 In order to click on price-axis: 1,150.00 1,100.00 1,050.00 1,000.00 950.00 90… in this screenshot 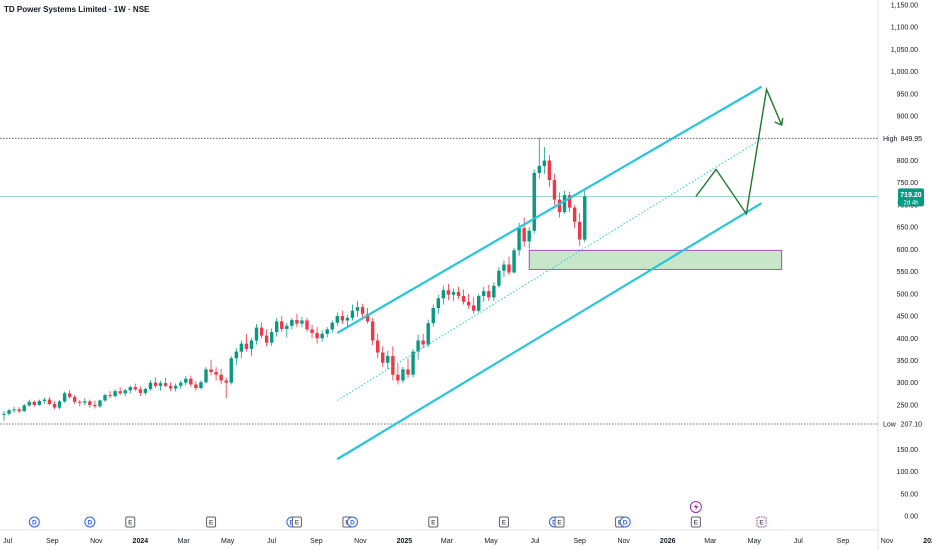, I will do `click(904, 262)`.